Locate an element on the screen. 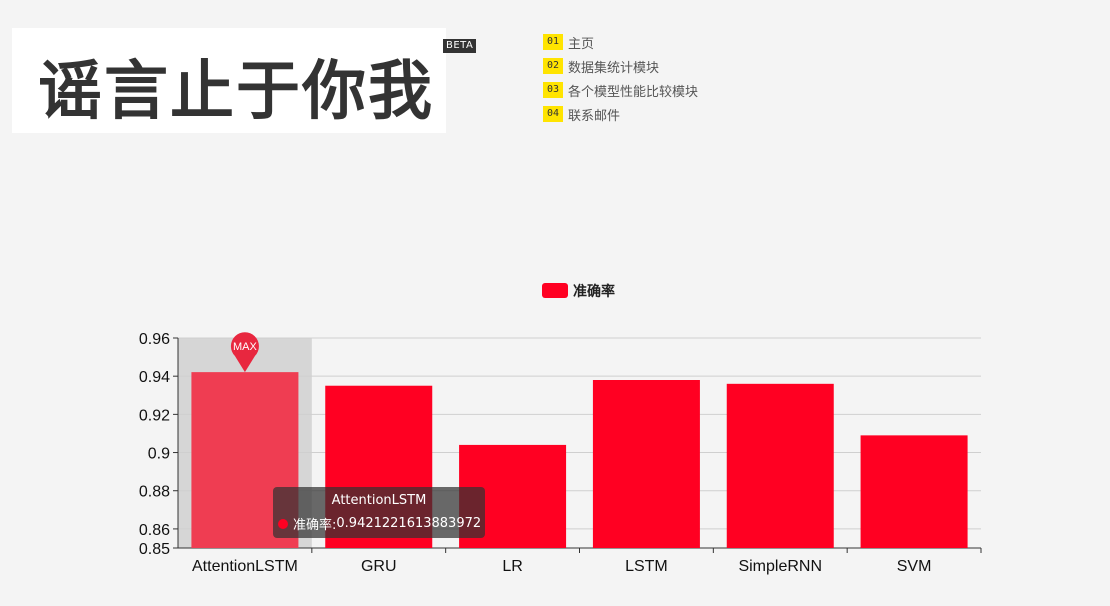 The width and height of the screenshot is (1110, 606). x-tick-label: GRU is located at coordinates (379, 566).